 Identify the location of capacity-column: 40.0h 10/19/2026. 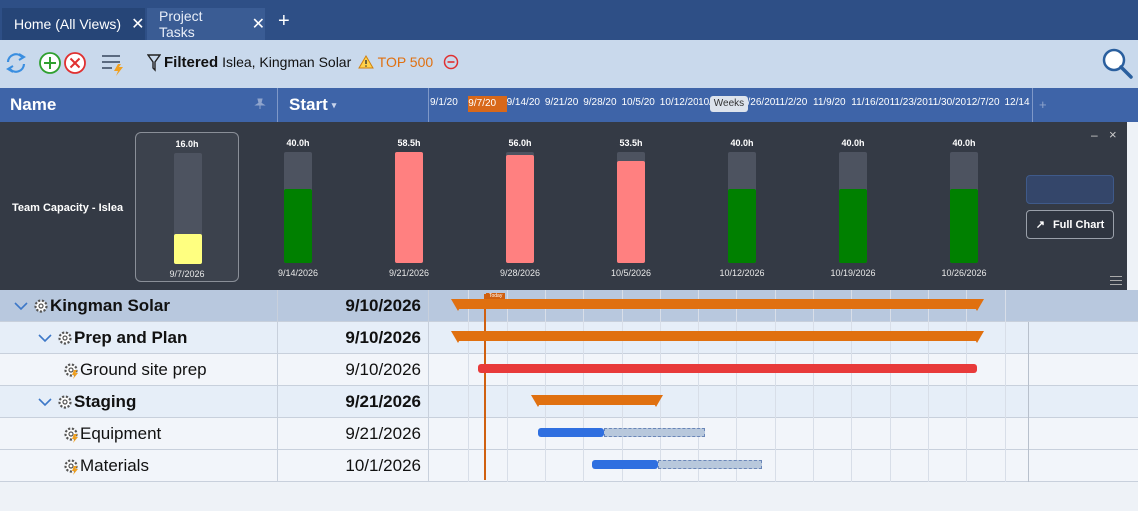
(853, 207).